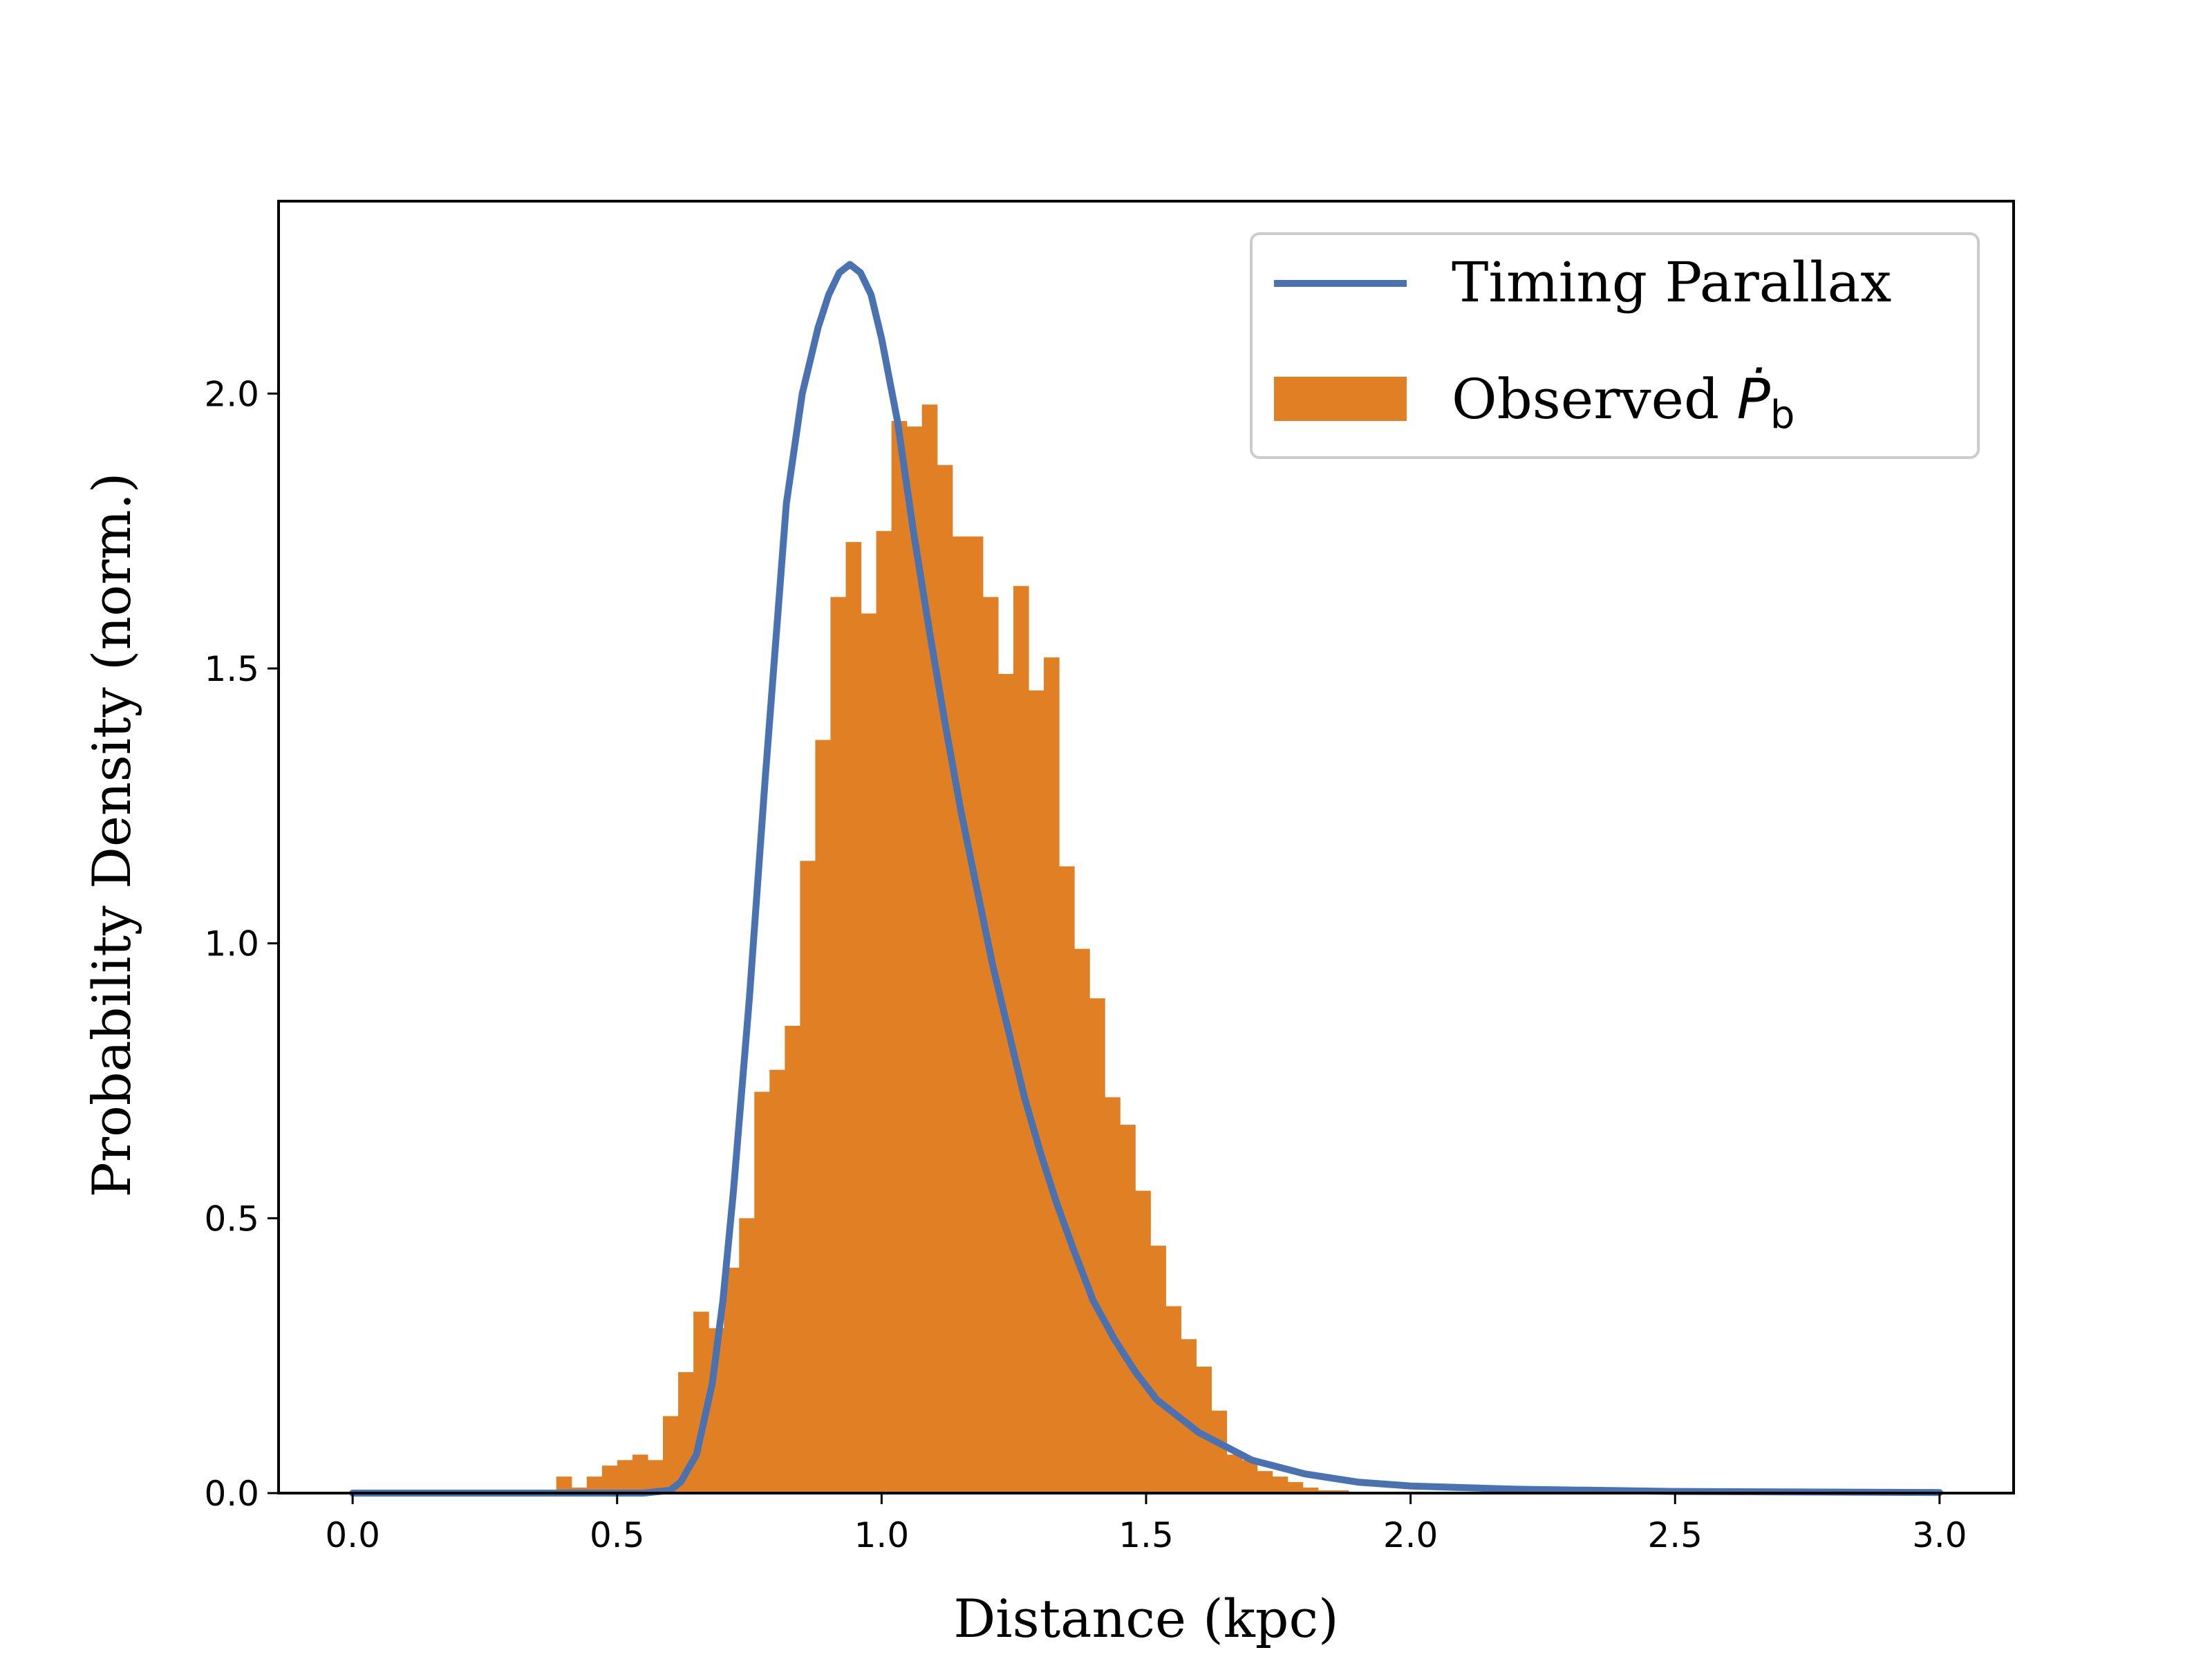  I want to click on y-tick-label: 2.0, so click(232, 394).